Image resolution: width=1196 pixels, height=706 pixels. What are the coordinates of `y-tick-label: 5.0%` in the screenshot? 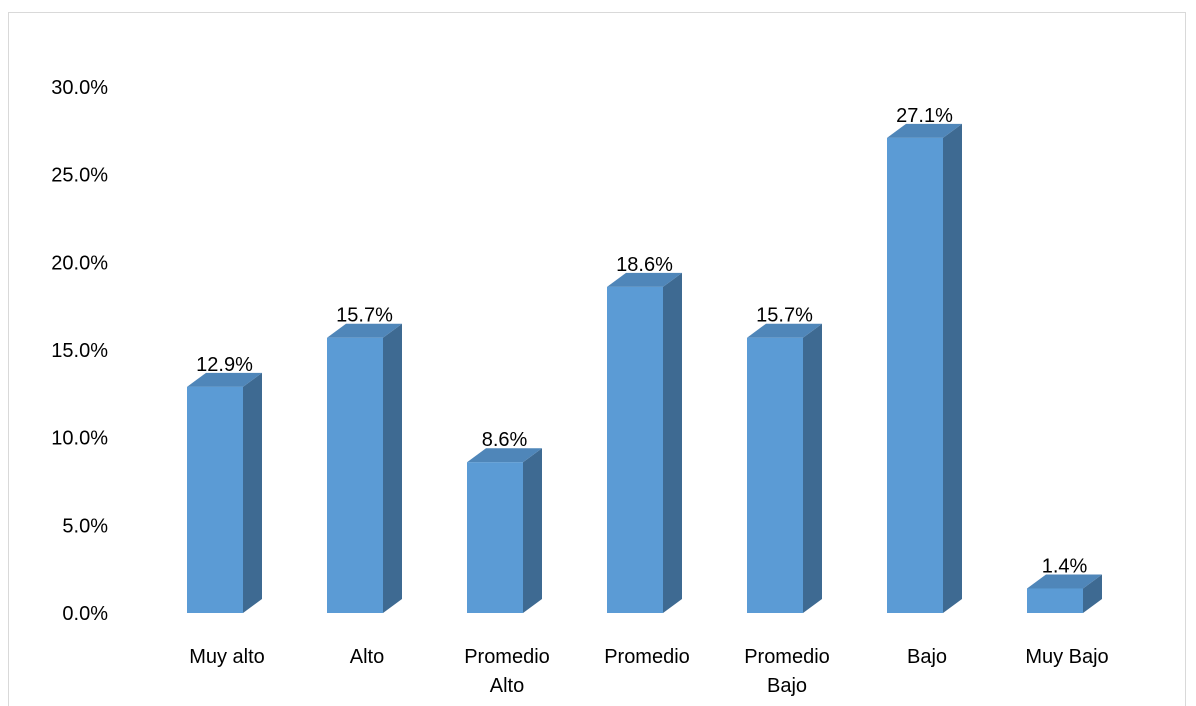 It's located at (85, 526).